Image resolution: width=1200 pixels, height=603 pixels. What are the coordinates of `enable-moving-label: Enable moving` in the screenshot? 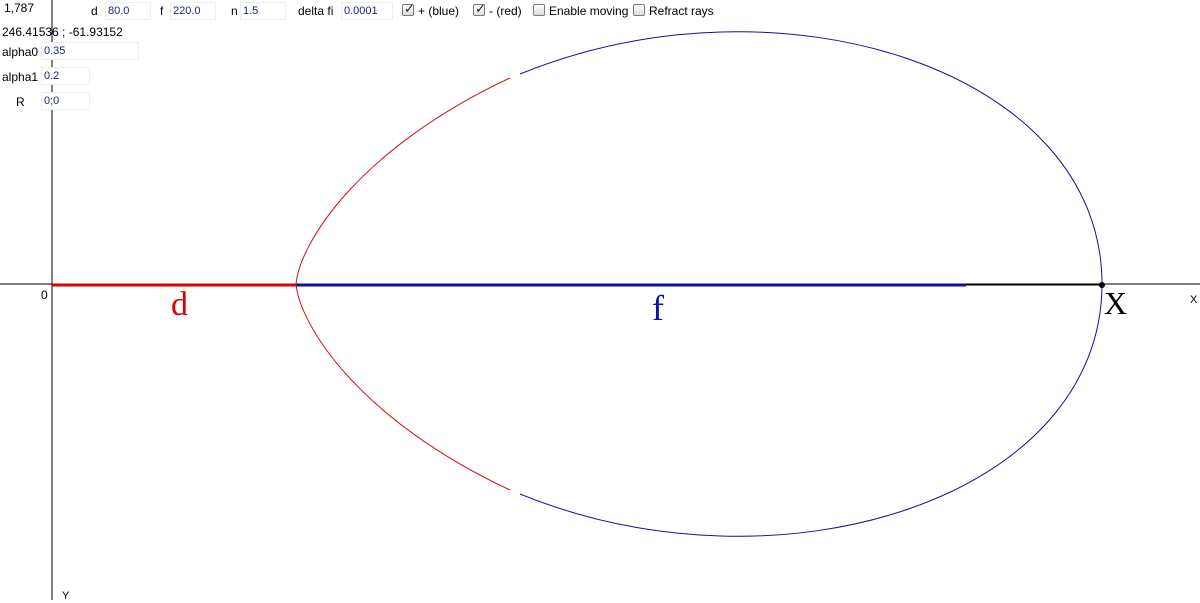 It's located at (589, 11).